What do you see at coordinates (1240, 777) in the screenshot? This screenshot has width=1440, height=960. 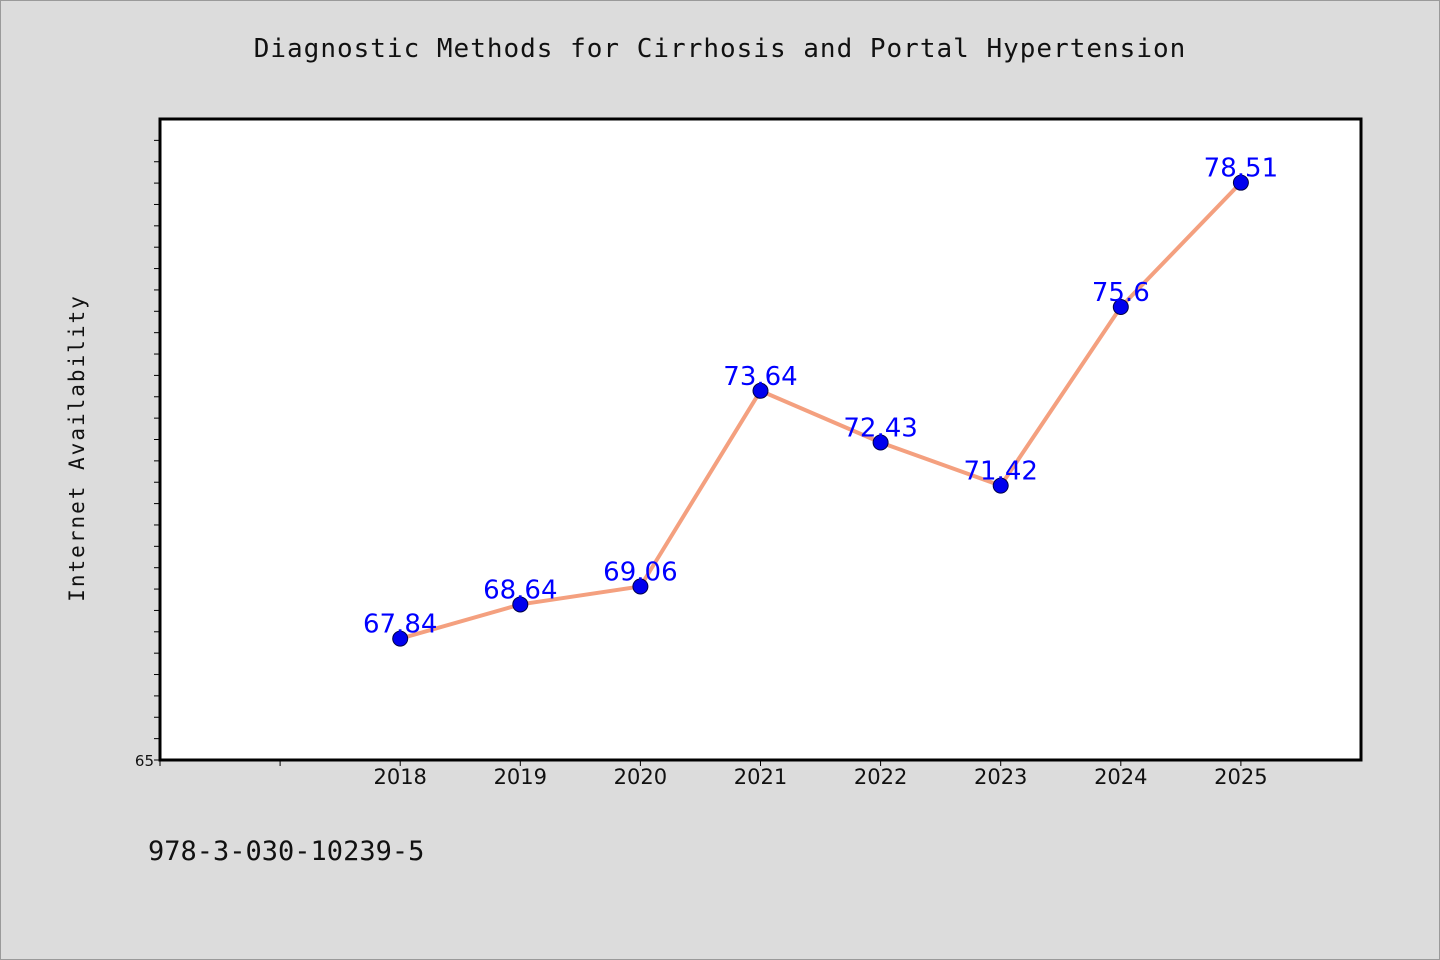 I see `x-tick-label: 2025` at bounding box center [1240, 777].